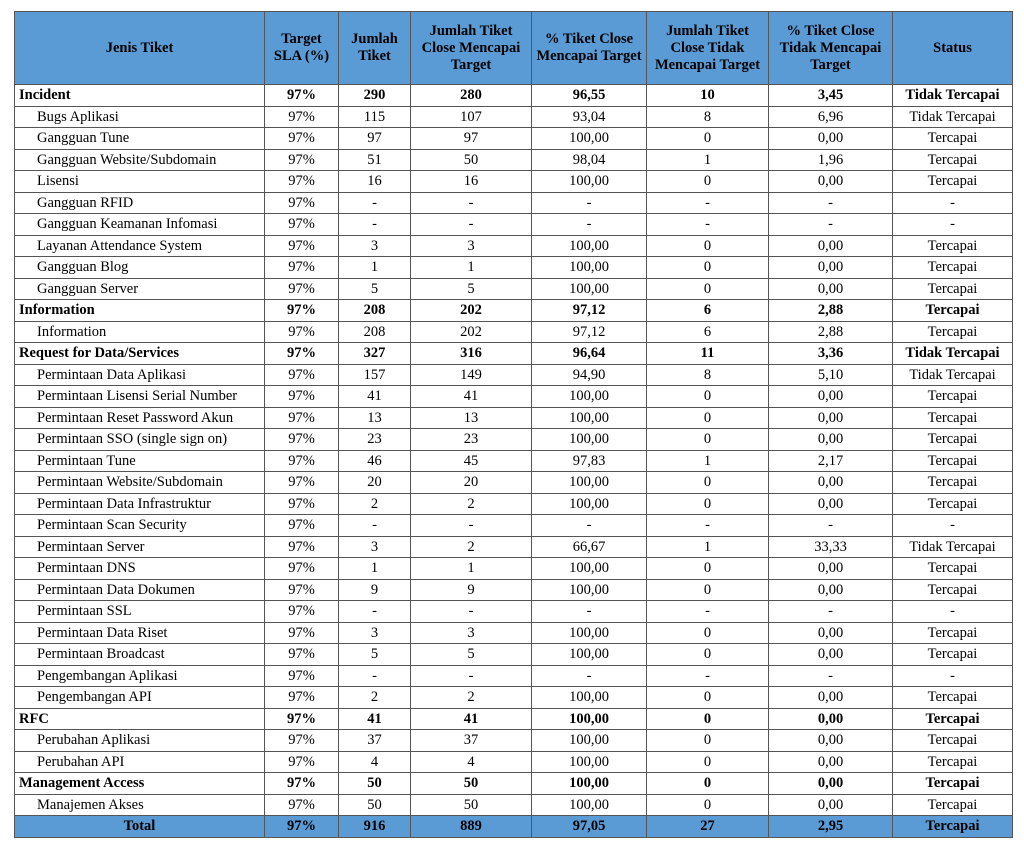 The image size is (1024, 856). What do you see at coordinates (139, 181) in the screenshot?
I see `cell-jenis-tiket: Lisensi` at bounding box center [139, 181].